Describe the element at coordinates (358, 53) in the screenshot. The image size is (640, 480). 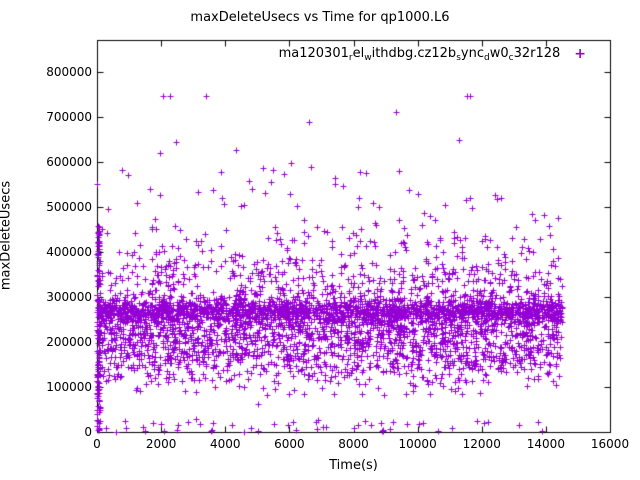
I see `legend-text-part: el` at that location.